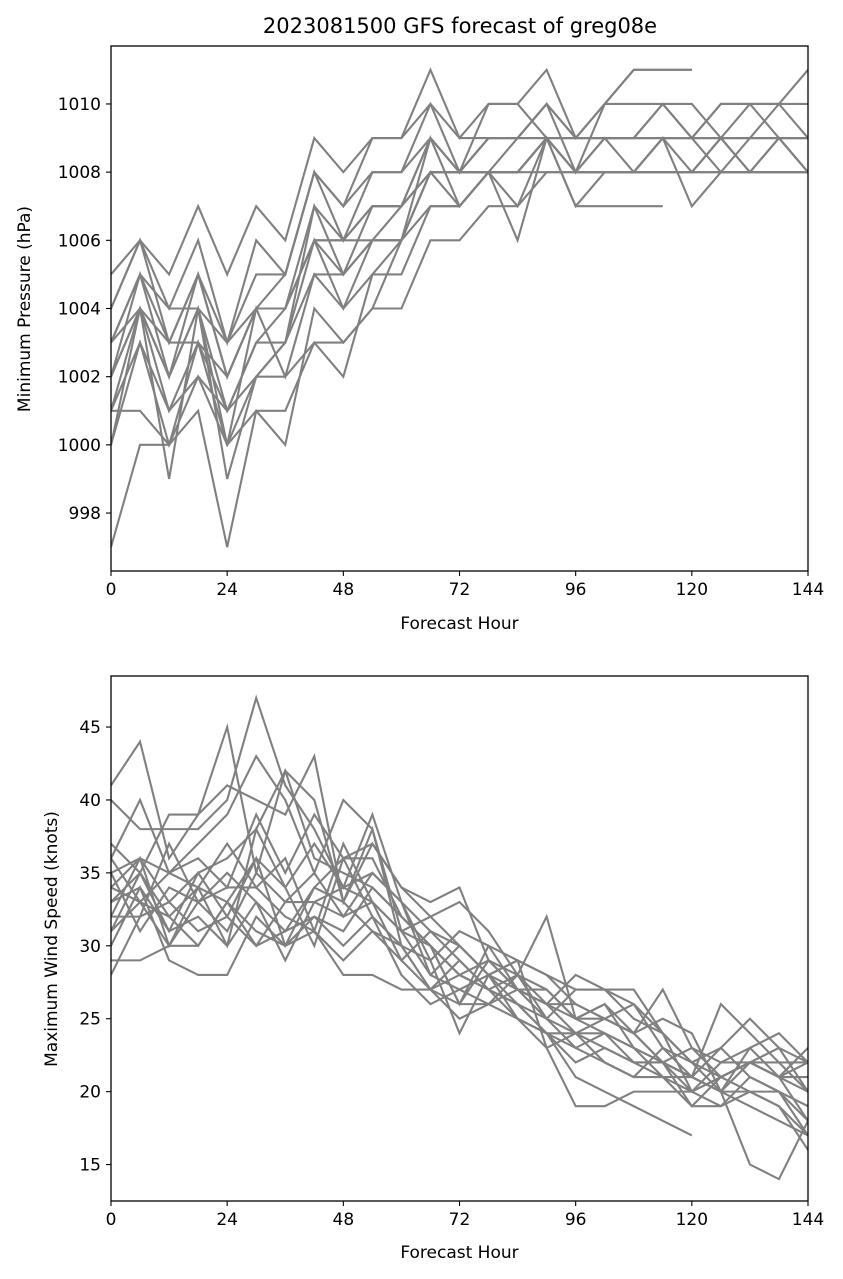 The height and width of the screenshot is (1279, 843). I want to click on wind-x-tick-label: 48, so click(344, 1220).